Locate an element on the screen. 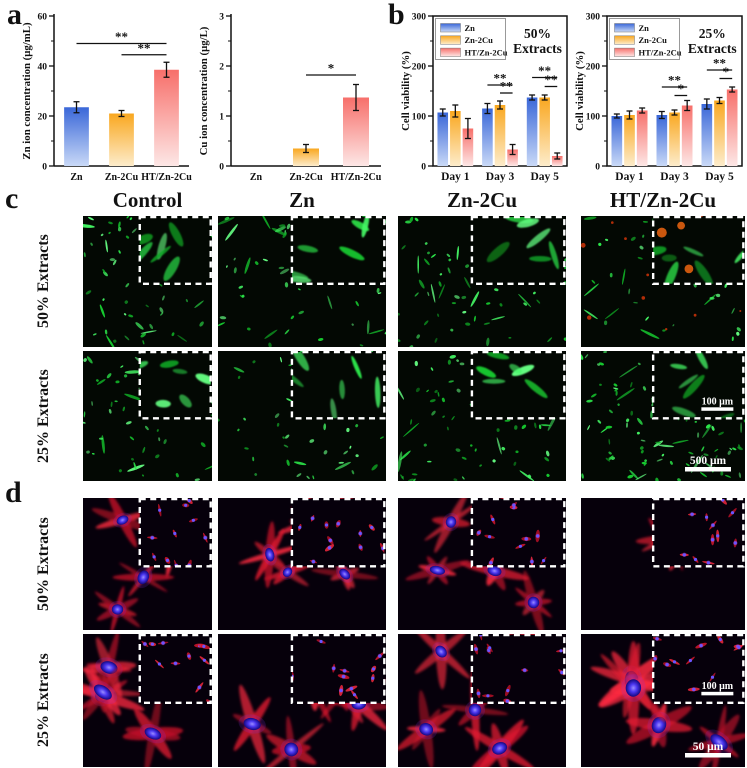 The width and height of the screenshot is (747, 768). micrograph-canvas: 100 μm 50 μm is located at coordinates (664, 700).